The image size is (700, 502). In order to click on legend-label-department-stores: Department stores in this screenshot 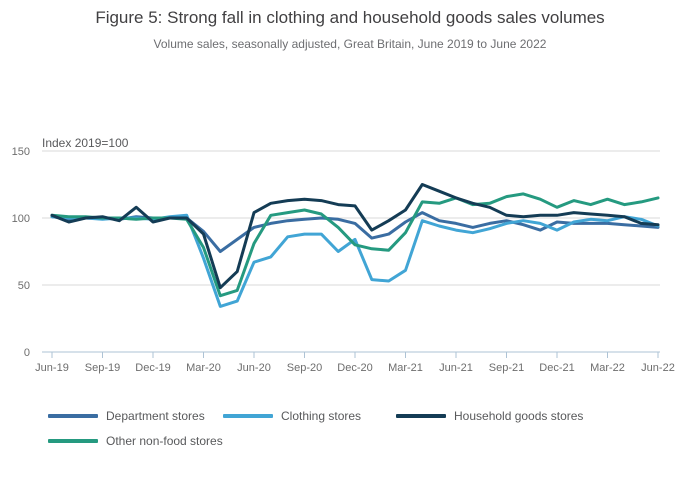, I will do `click(155, 416)`.